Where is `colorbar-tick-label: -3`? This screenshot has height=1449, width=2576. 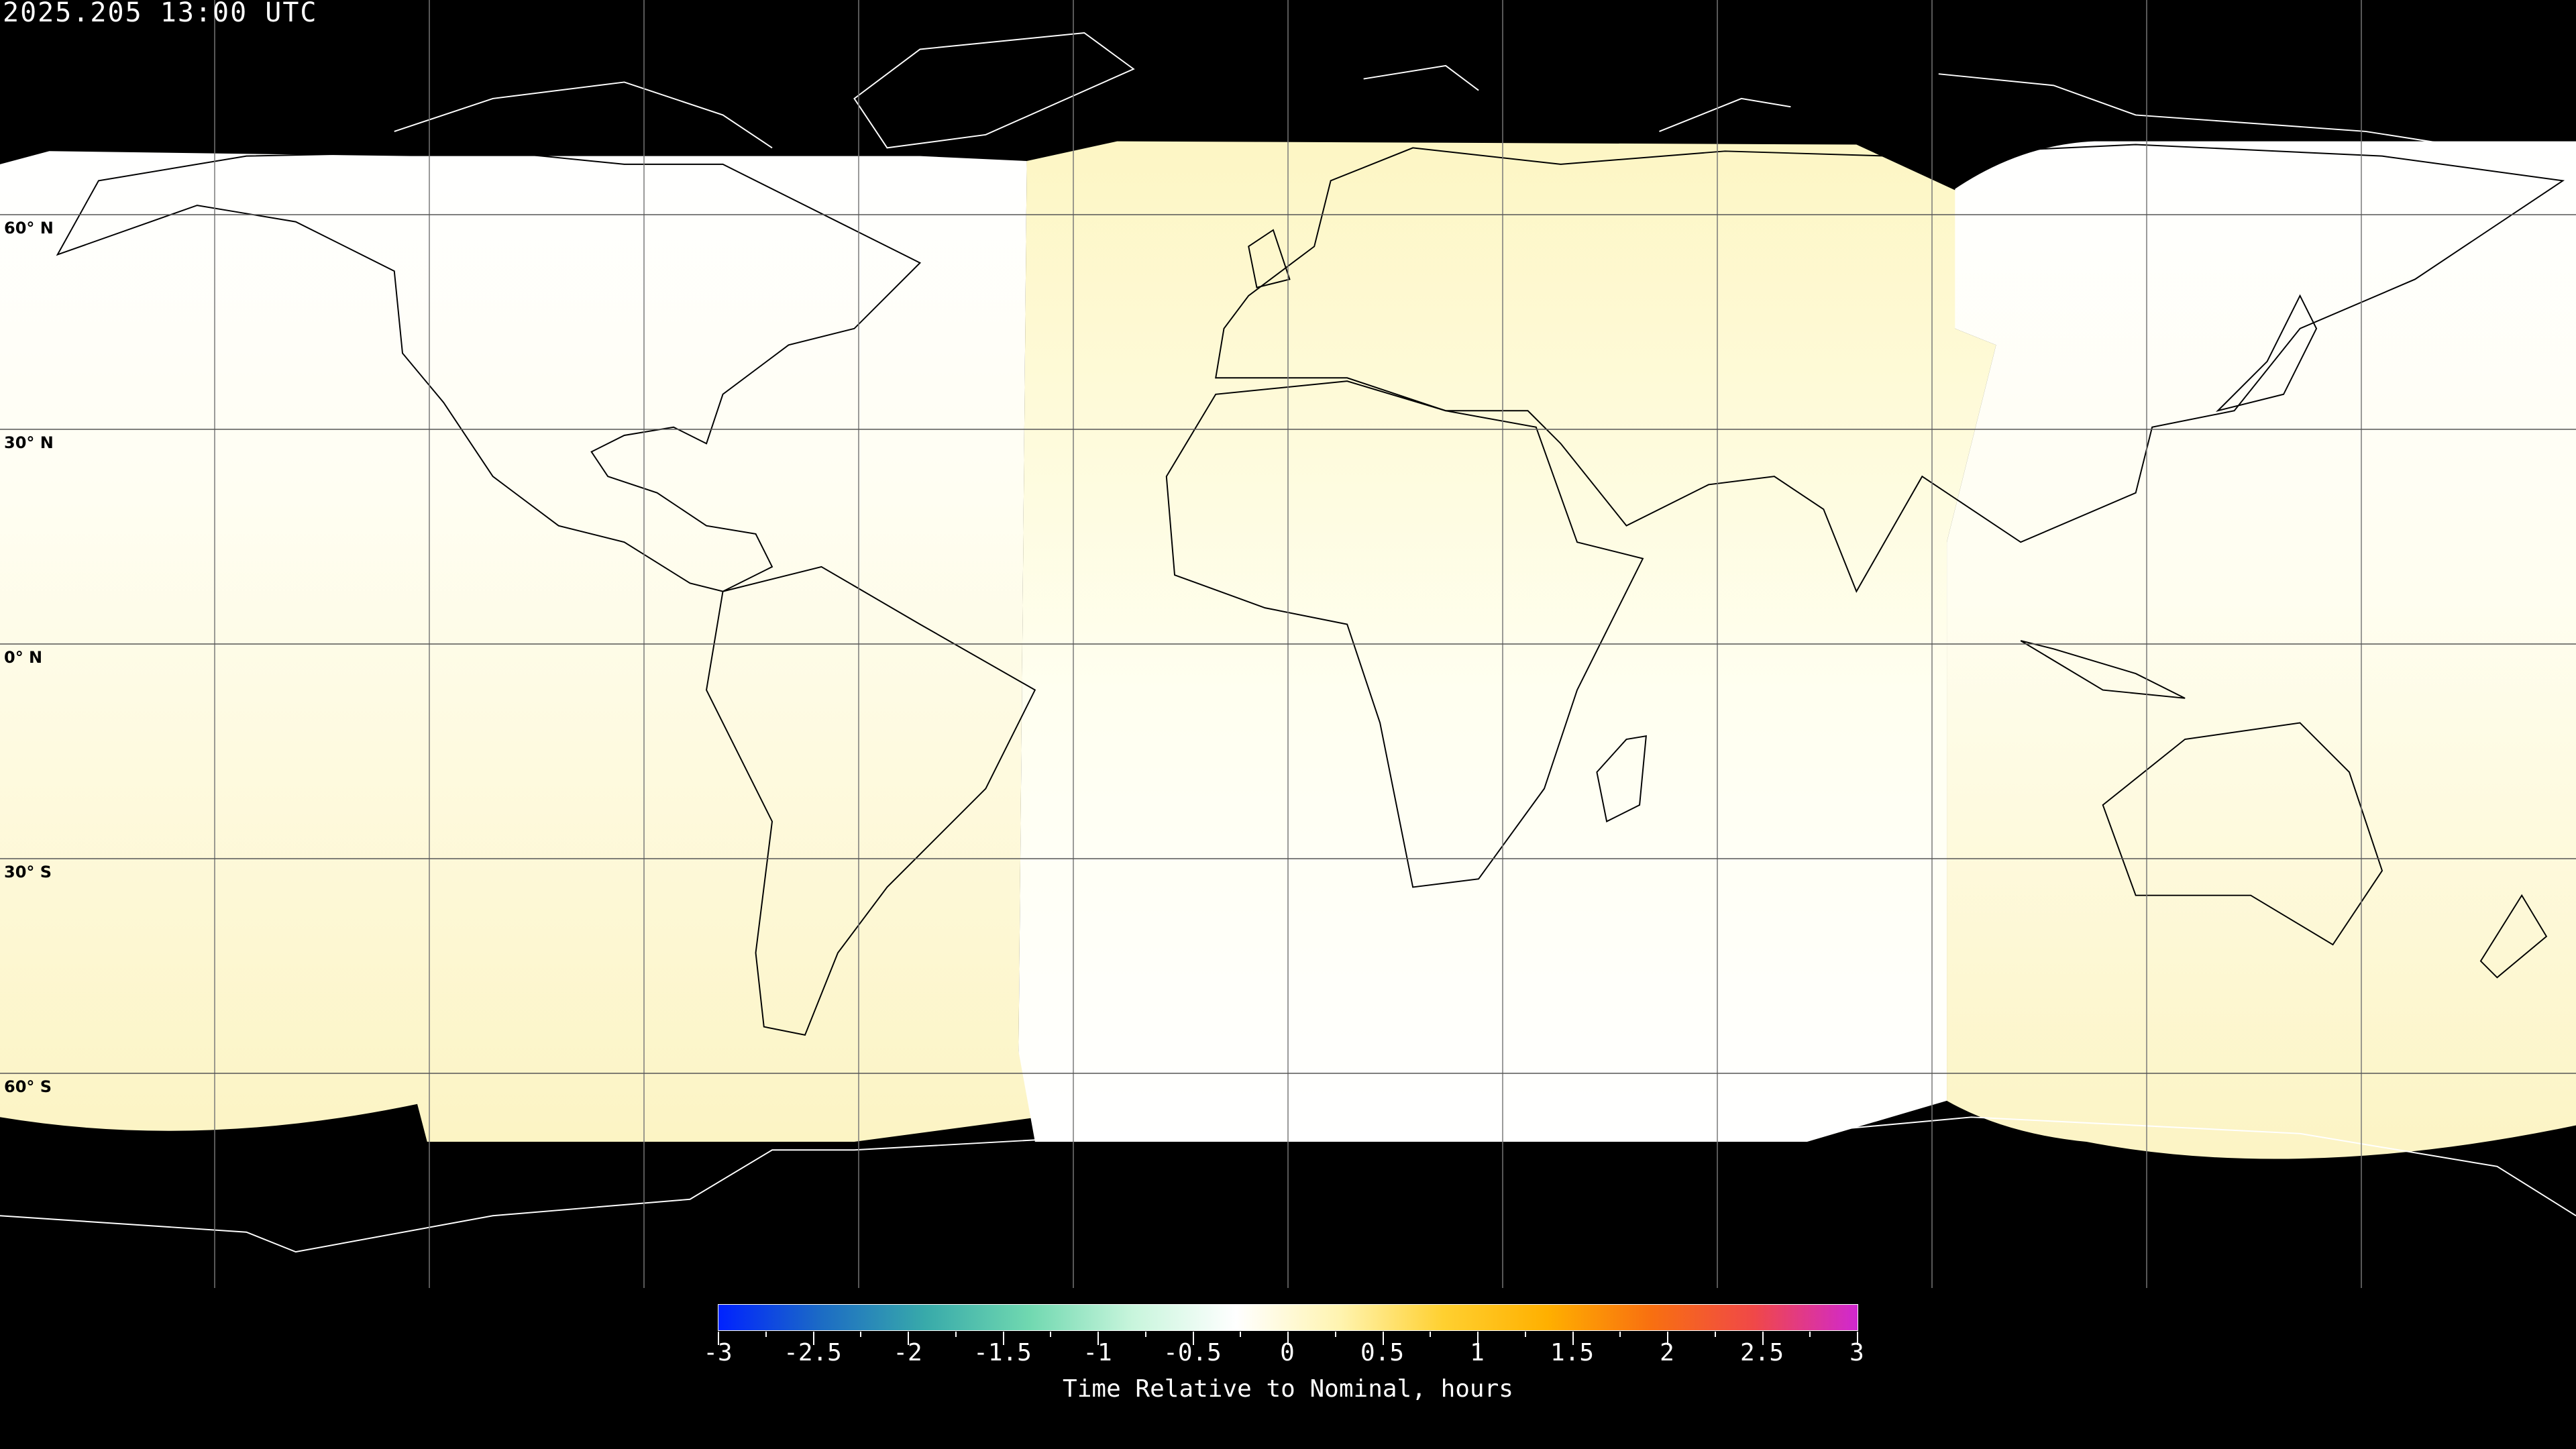
colorbar-tick-label: -3 is located at coordinates (718, 1352).